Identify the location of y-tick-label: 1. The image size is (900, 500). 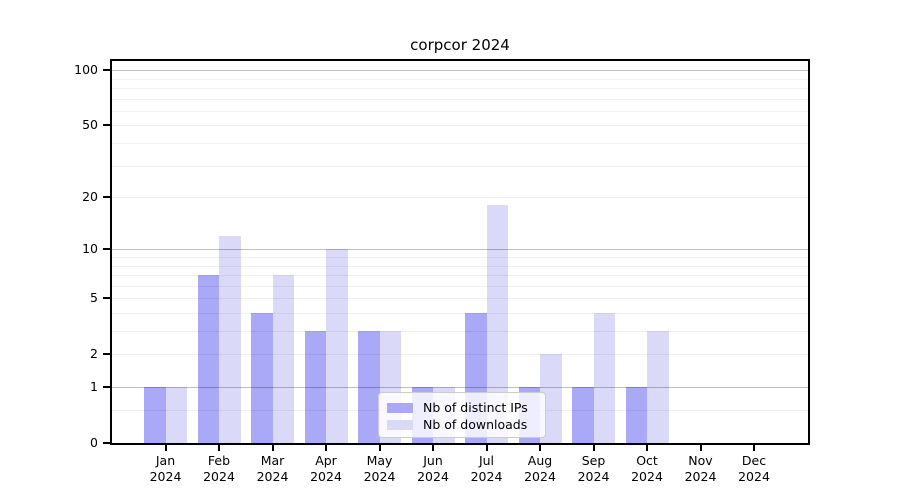
(94, 386).